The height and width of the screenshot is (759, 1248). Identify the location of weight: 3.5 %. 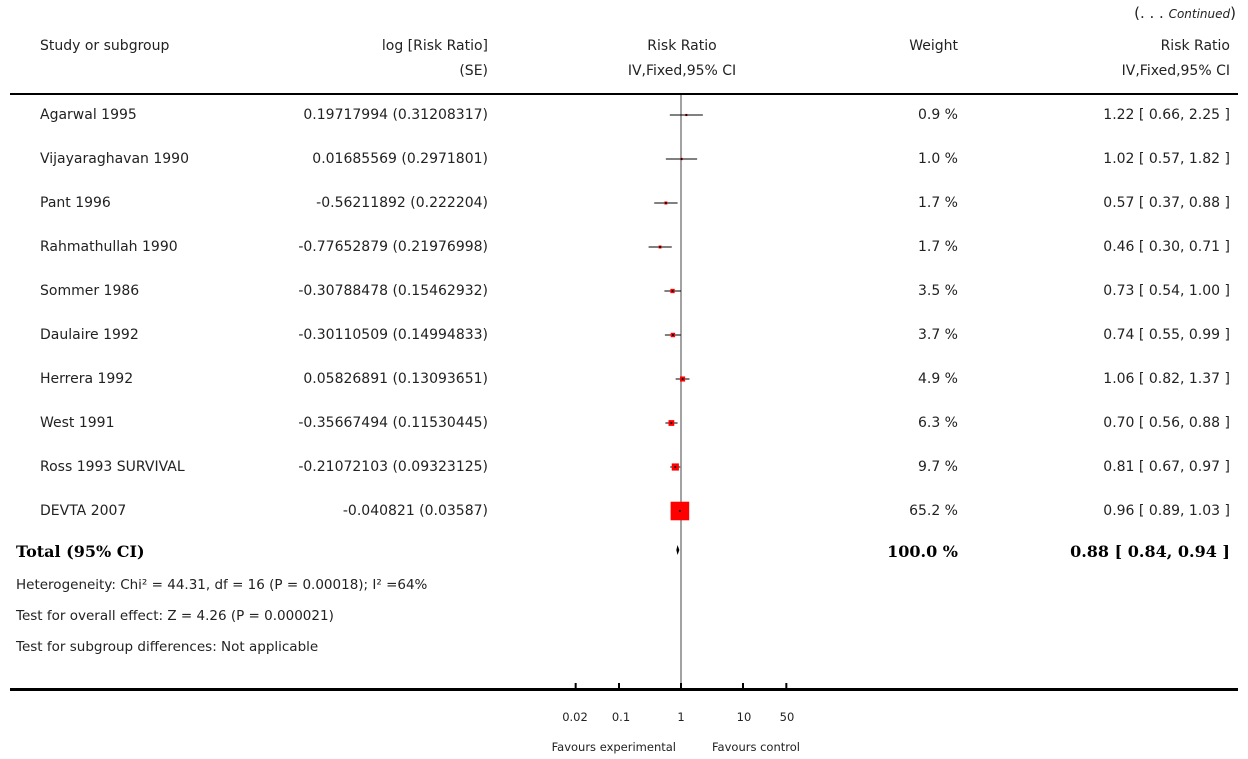
(937, 291).